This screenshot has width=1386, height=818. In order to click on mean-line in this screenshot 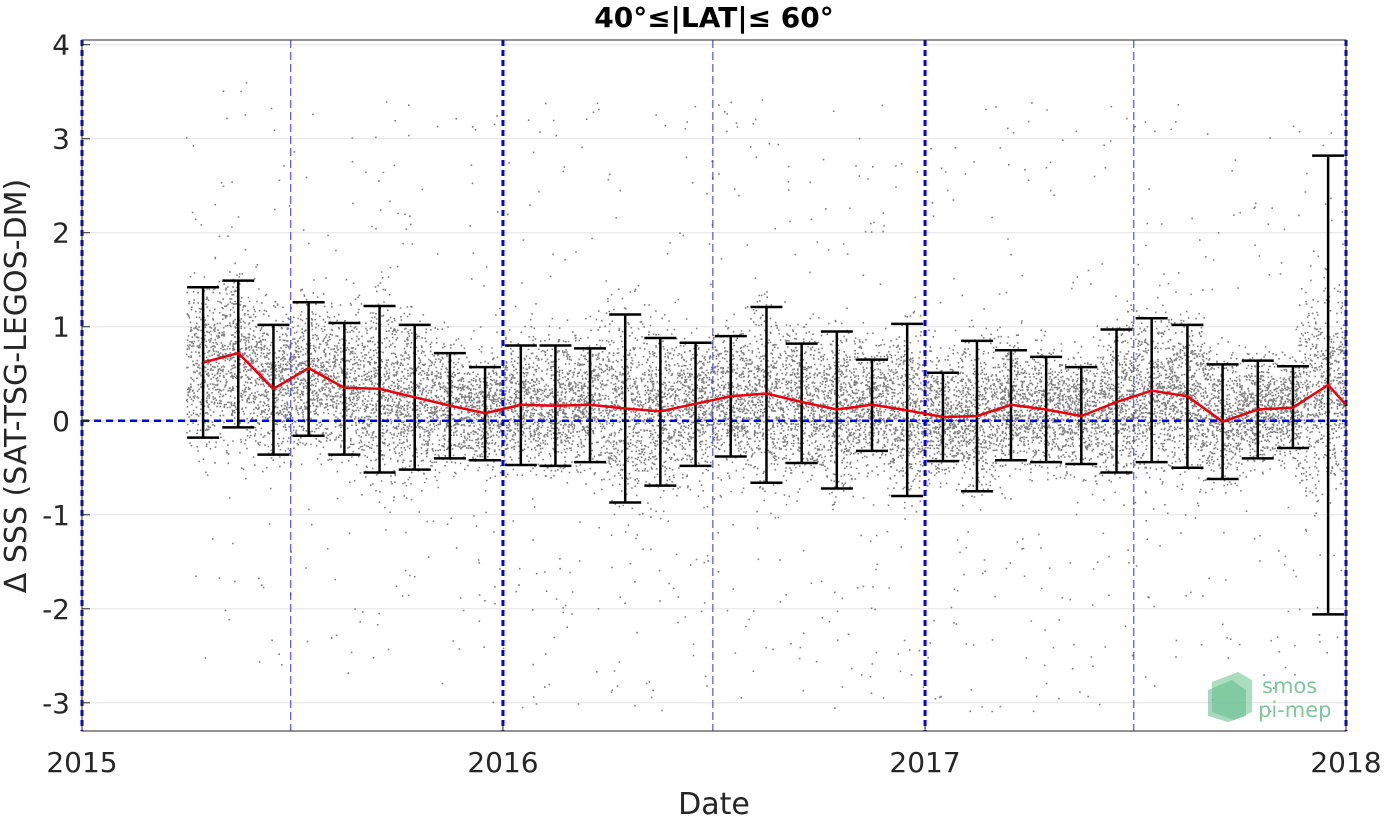, I will do `click(774, 387)`.